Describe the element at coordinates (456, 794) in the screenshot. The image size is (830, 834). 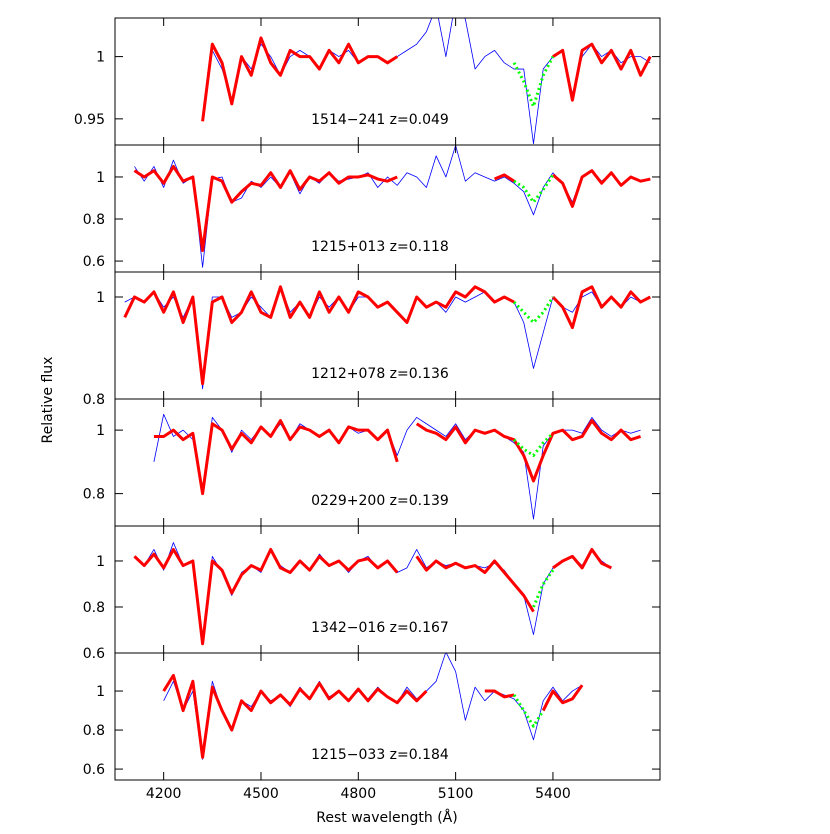
I see `x-tick-label: 5100` at that location.